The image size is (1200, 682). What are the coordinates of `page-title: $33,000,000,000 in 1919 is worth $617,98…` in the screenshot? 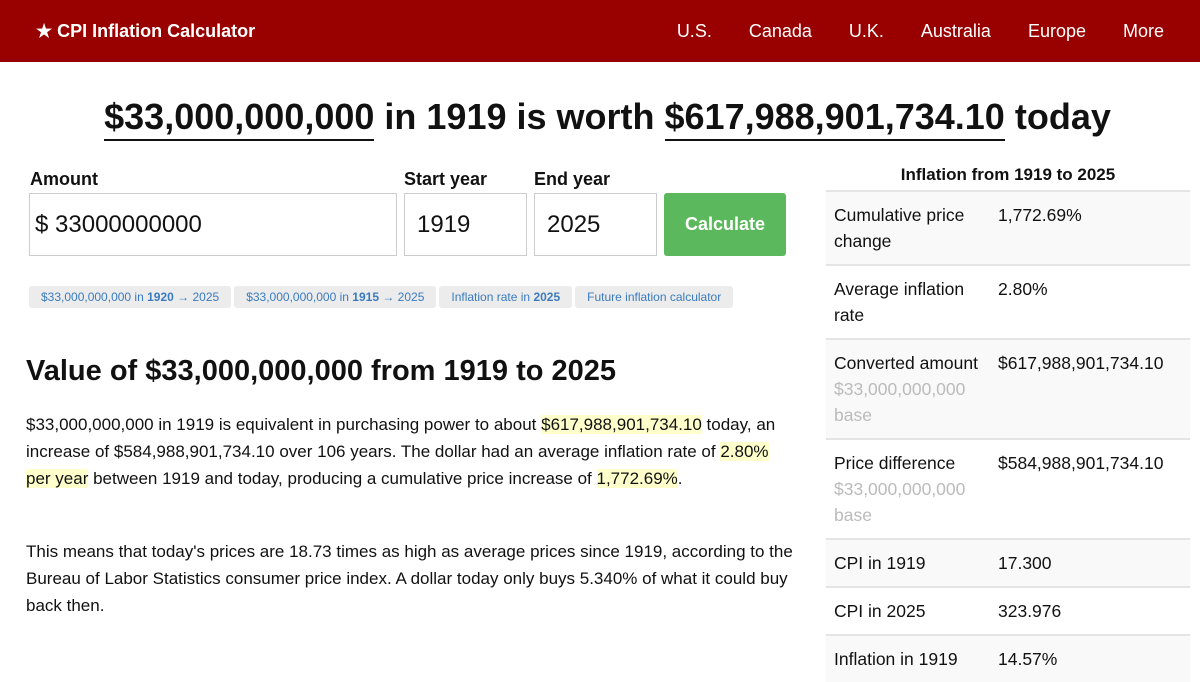 It's located at (600, 118).